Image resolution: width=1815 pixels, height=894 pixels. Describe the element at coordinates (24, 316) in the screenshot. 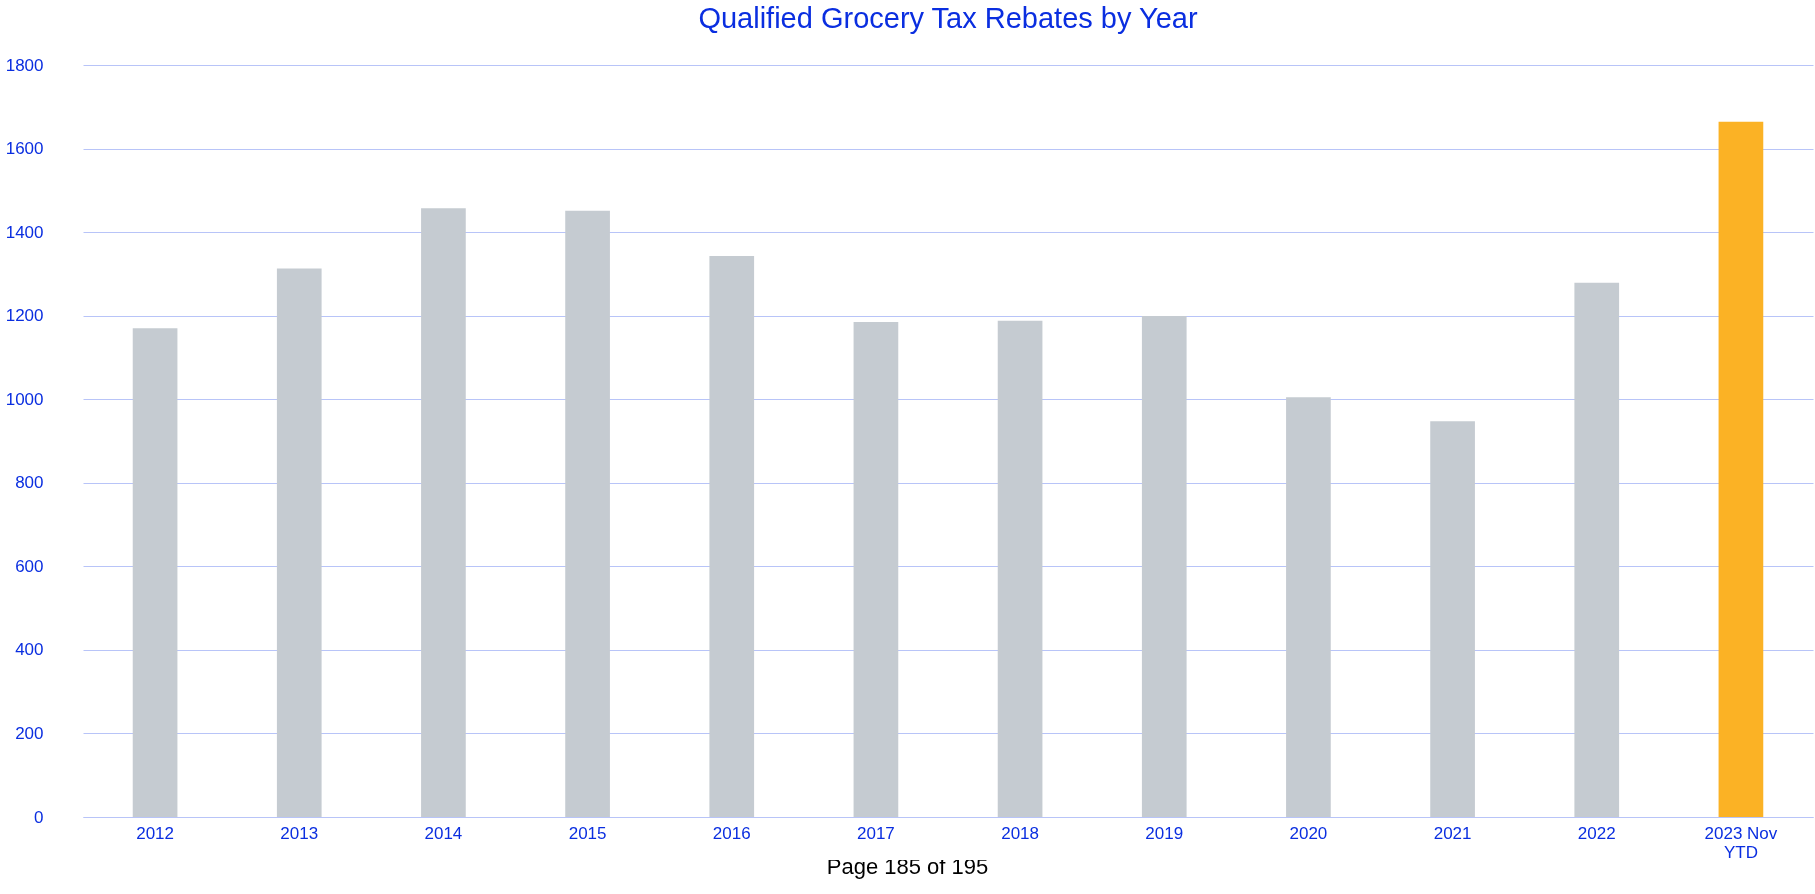

I see `y-tick-label: 1200` at that location.